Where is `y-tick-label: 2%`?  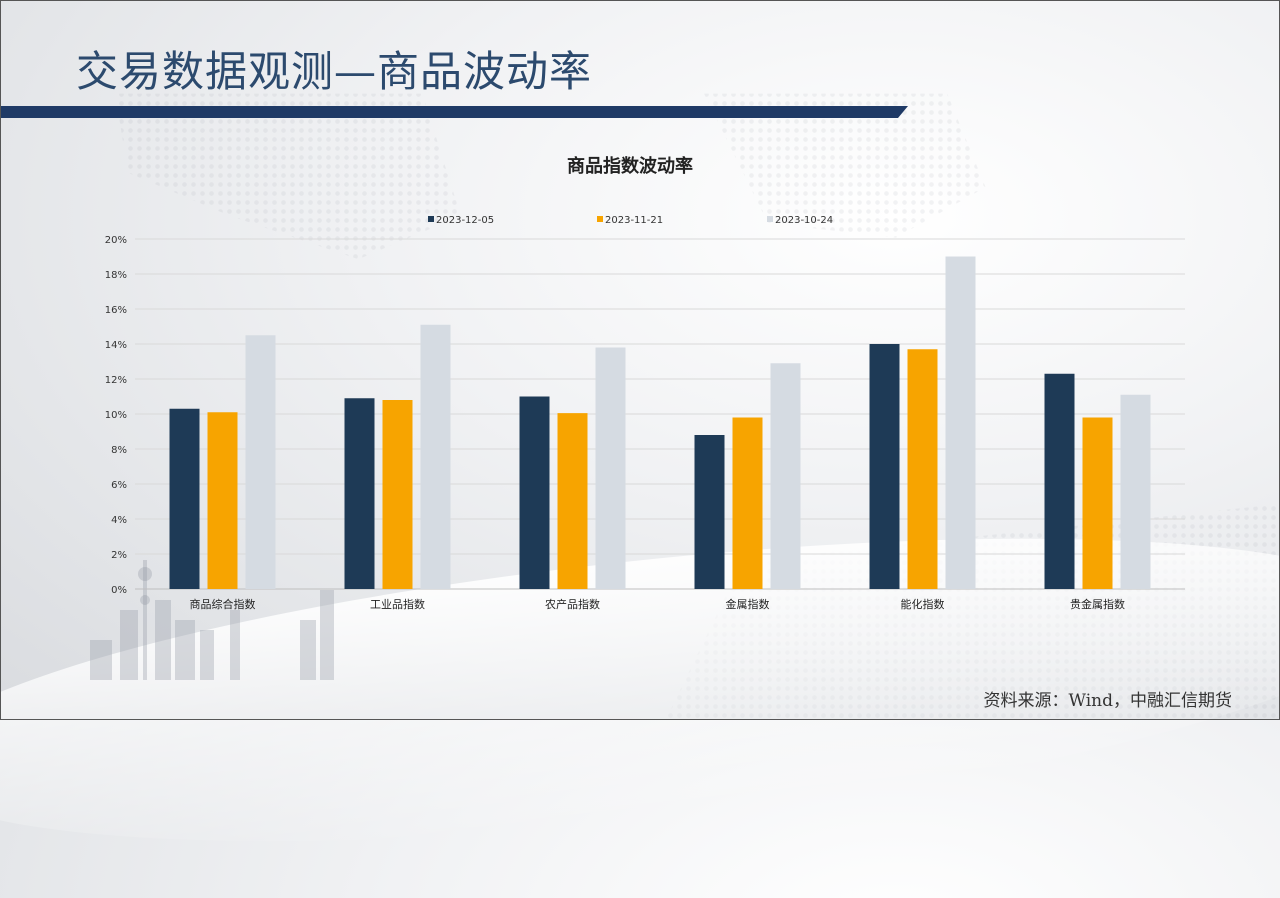
y-tick-label: 2% is located at coordinates (119, 555).